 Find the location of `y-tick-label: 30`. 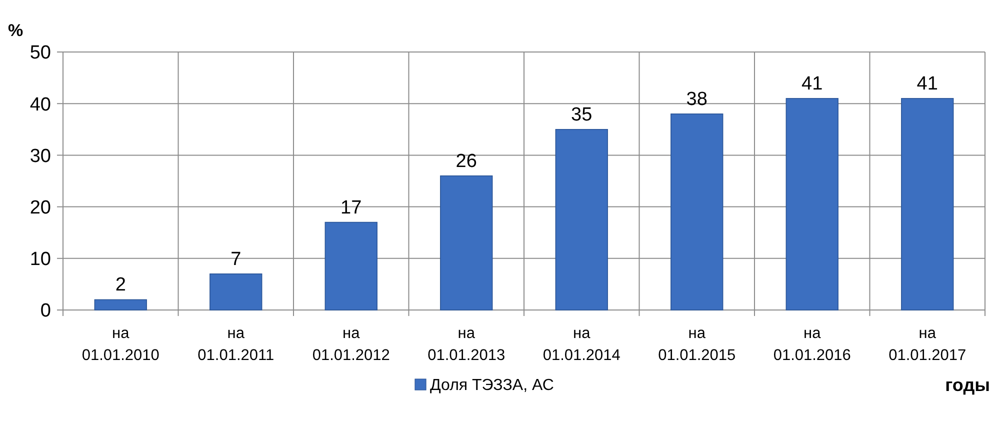

y-tick-label: 30 is located at coordinates (40, 156).